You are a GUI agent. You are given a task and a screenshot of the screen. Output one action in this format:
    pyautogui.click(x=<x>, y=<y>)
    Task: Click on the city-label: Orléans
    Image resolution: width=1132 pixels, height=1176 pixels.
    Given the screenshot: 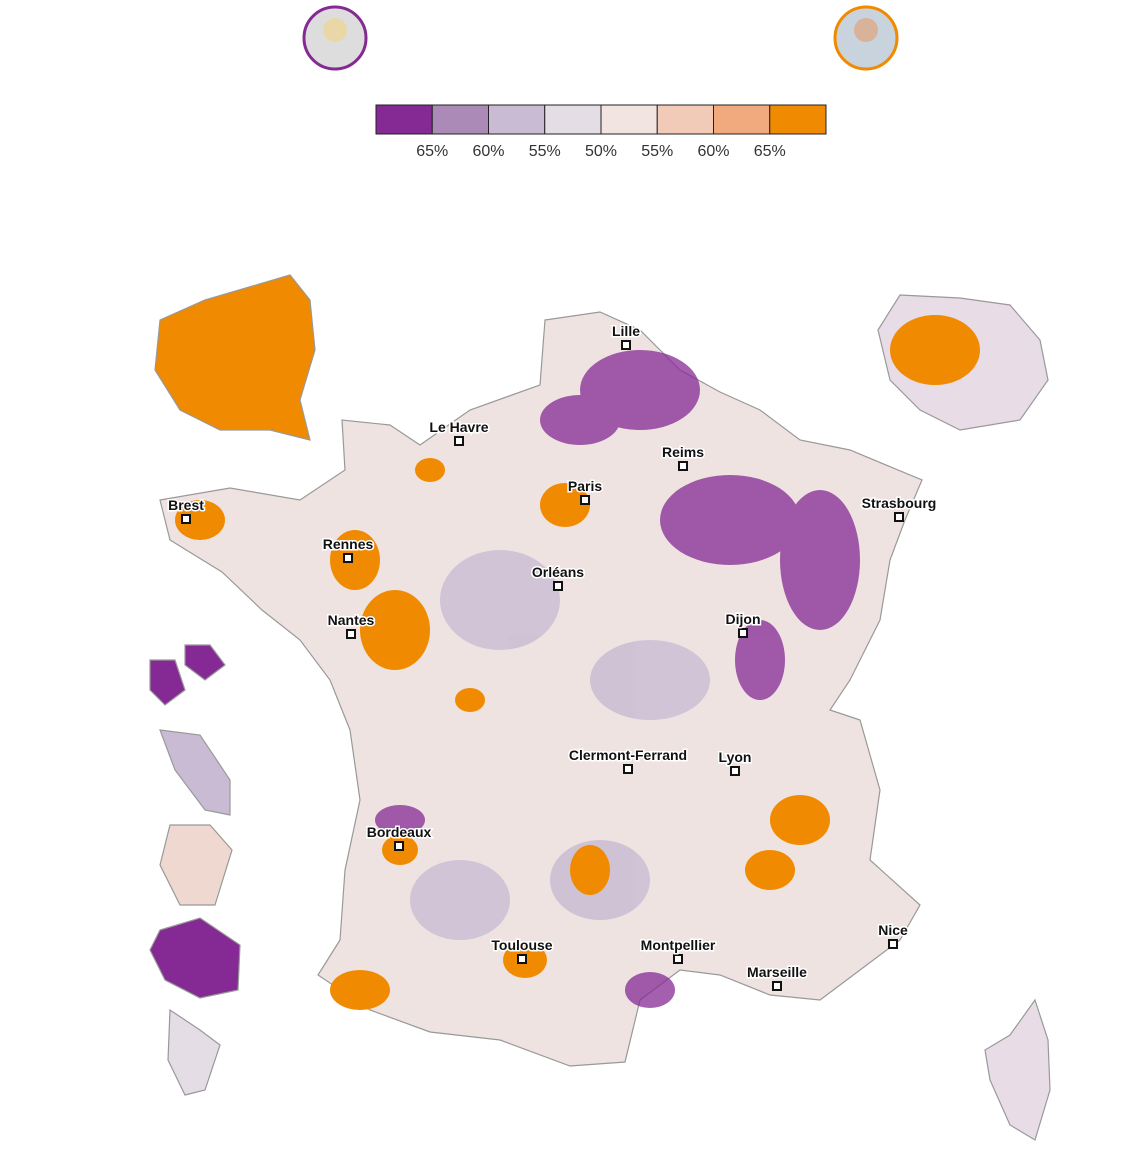 What is the action you would take?
    pyautogui.click(x=558, y=572)
    